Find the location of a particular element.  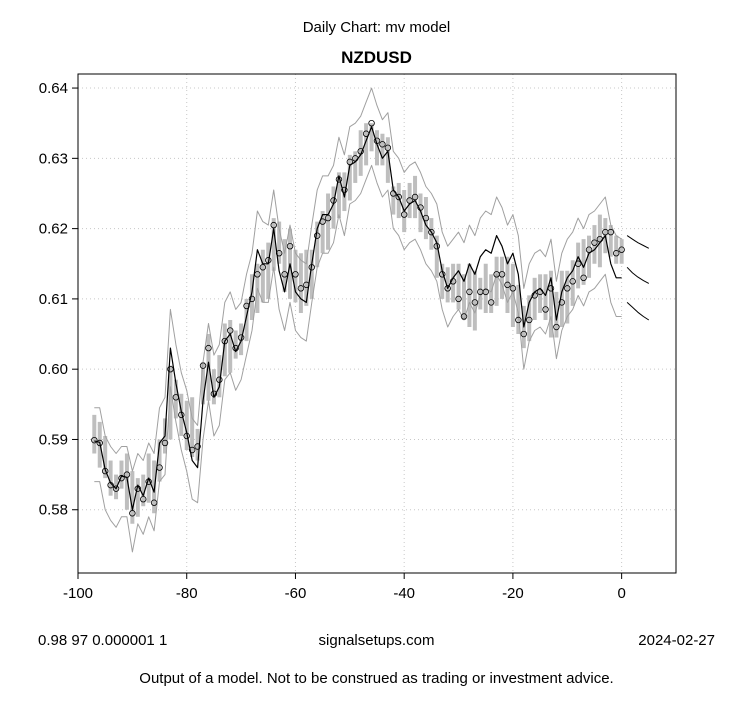

y-tick-label: 0.61 is located at coordinates (53, 299).